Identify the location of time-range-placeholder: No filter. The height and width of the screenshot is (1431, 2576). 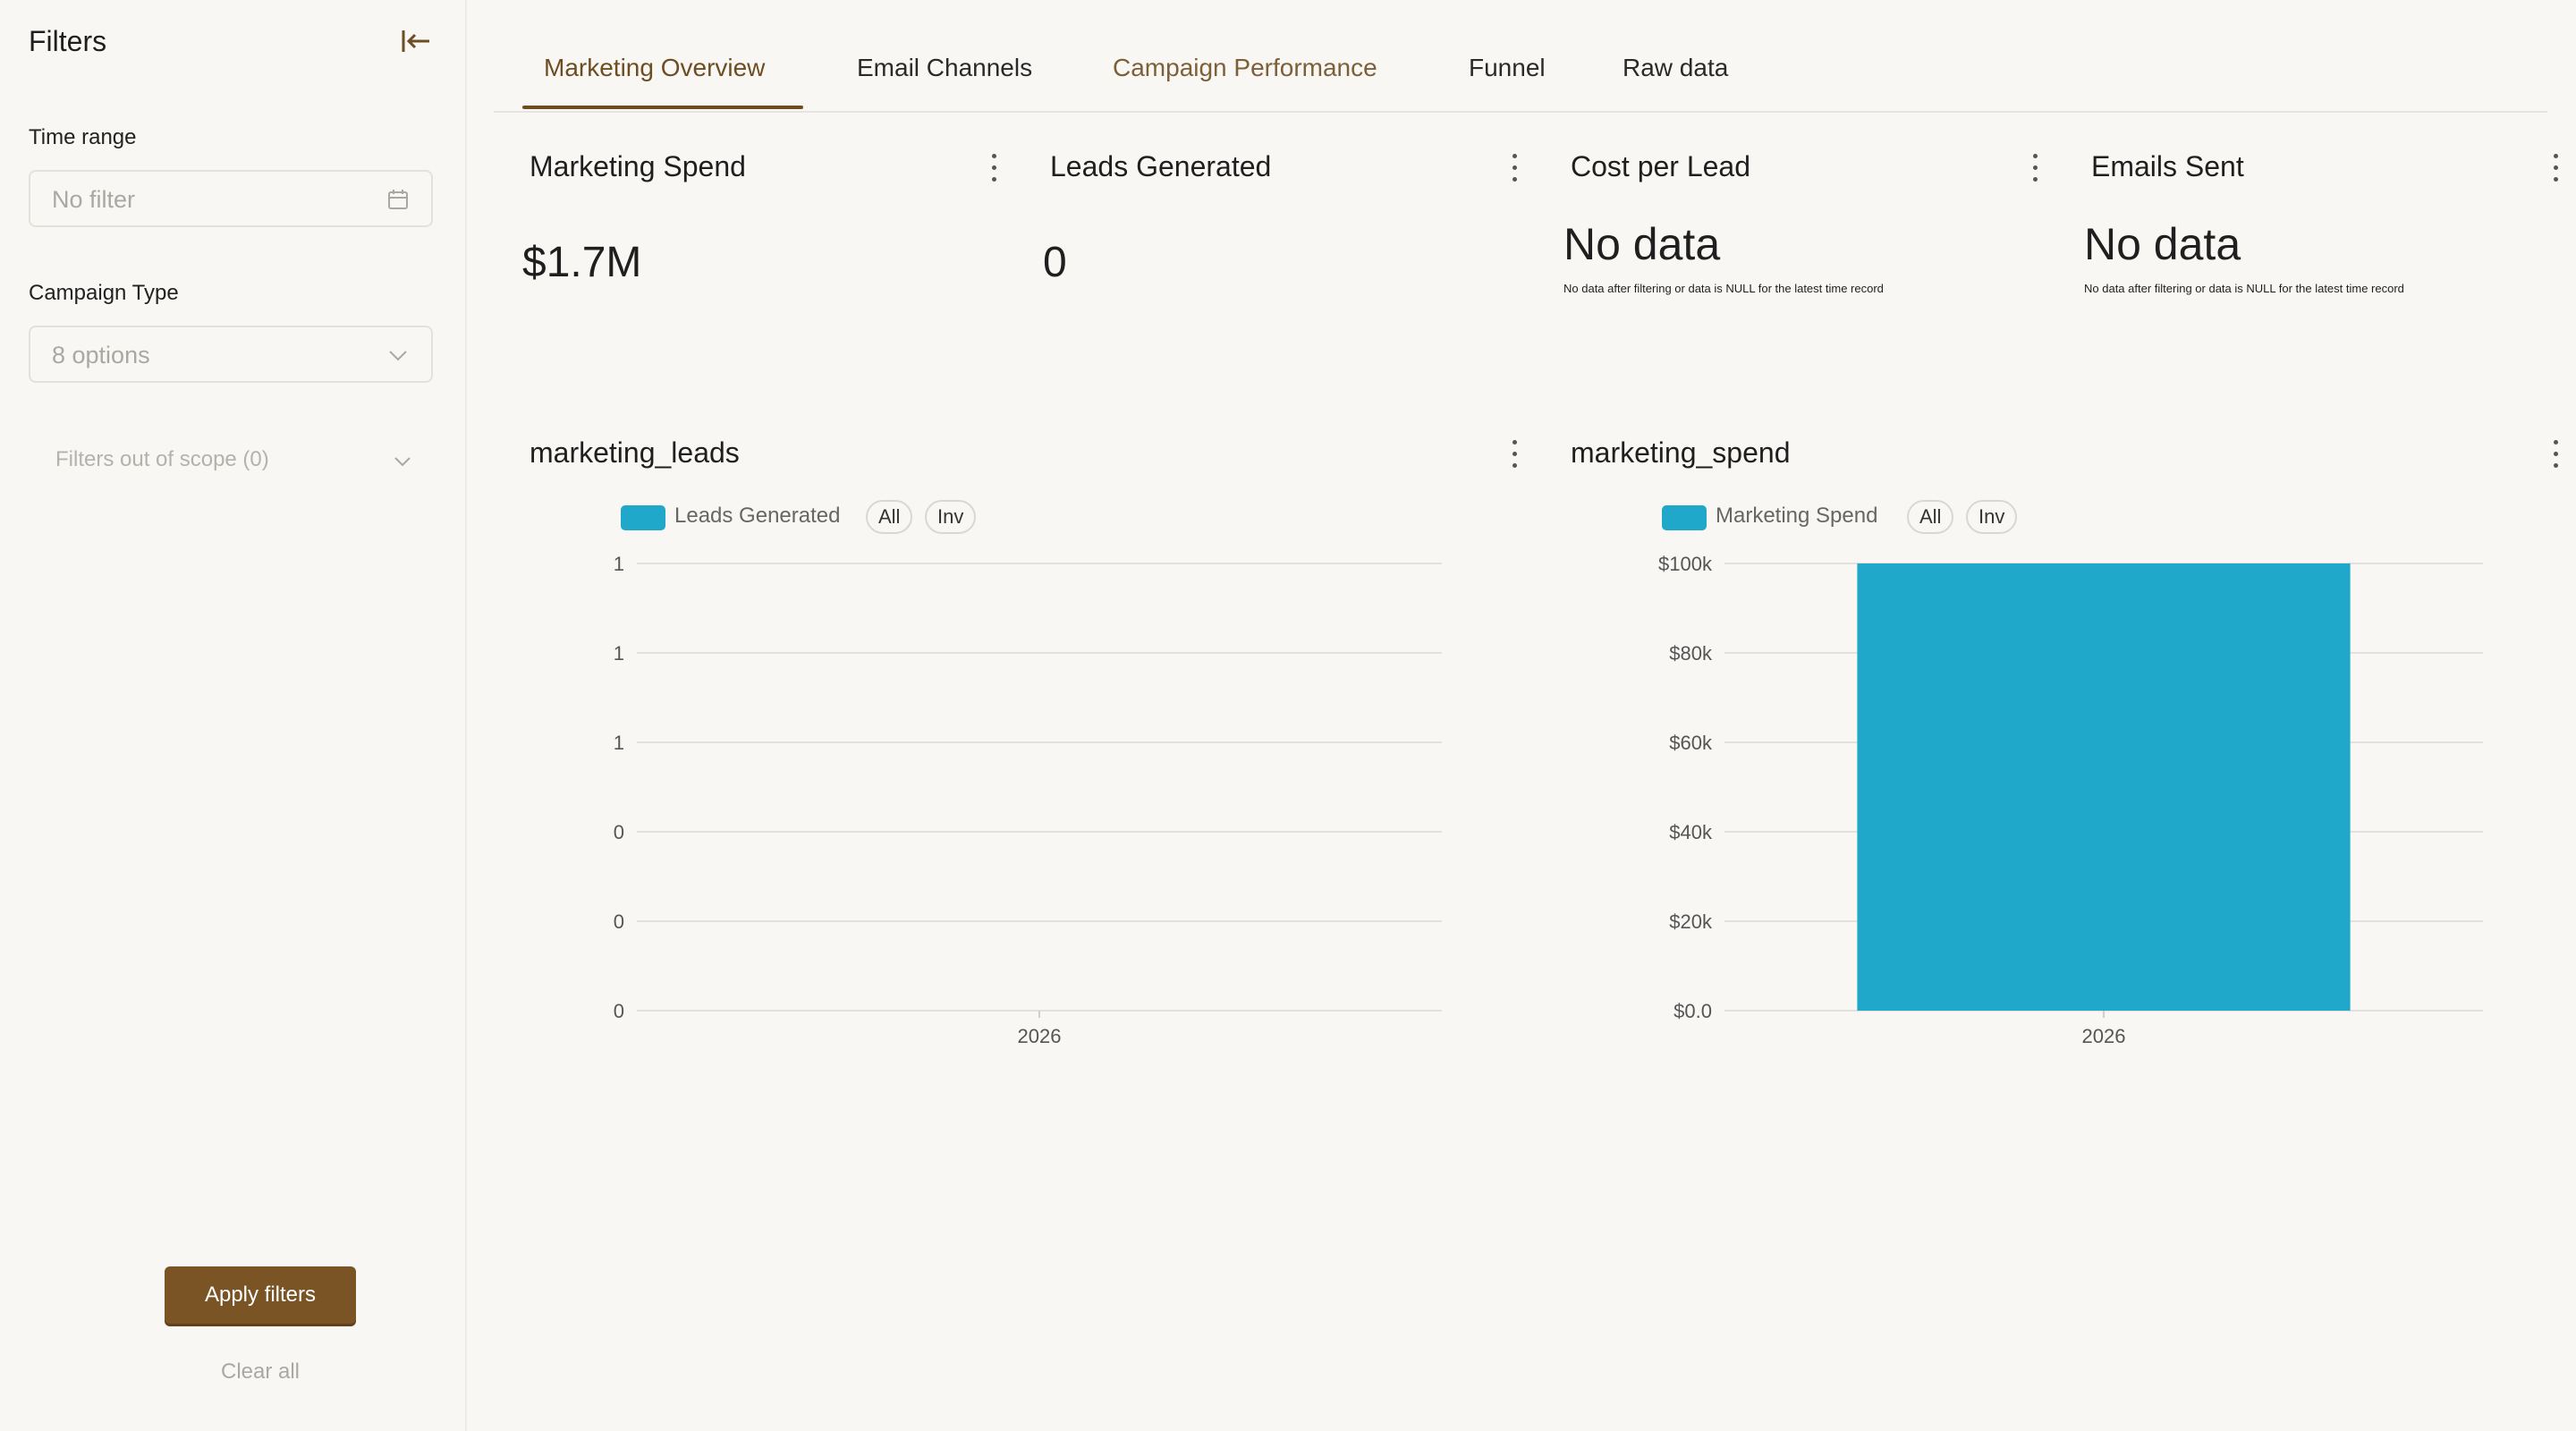
(94, 200).